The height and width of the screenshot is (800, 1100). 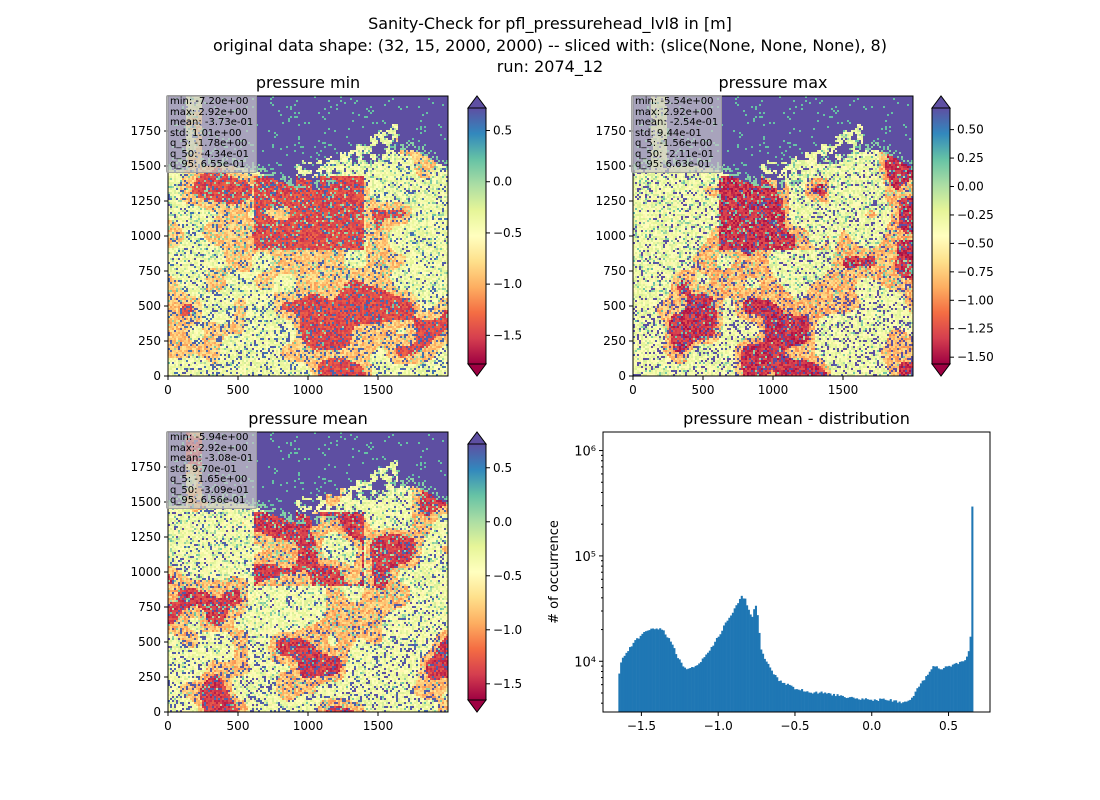 I want to click on heatmap-panel, so click(x=327, y=573).